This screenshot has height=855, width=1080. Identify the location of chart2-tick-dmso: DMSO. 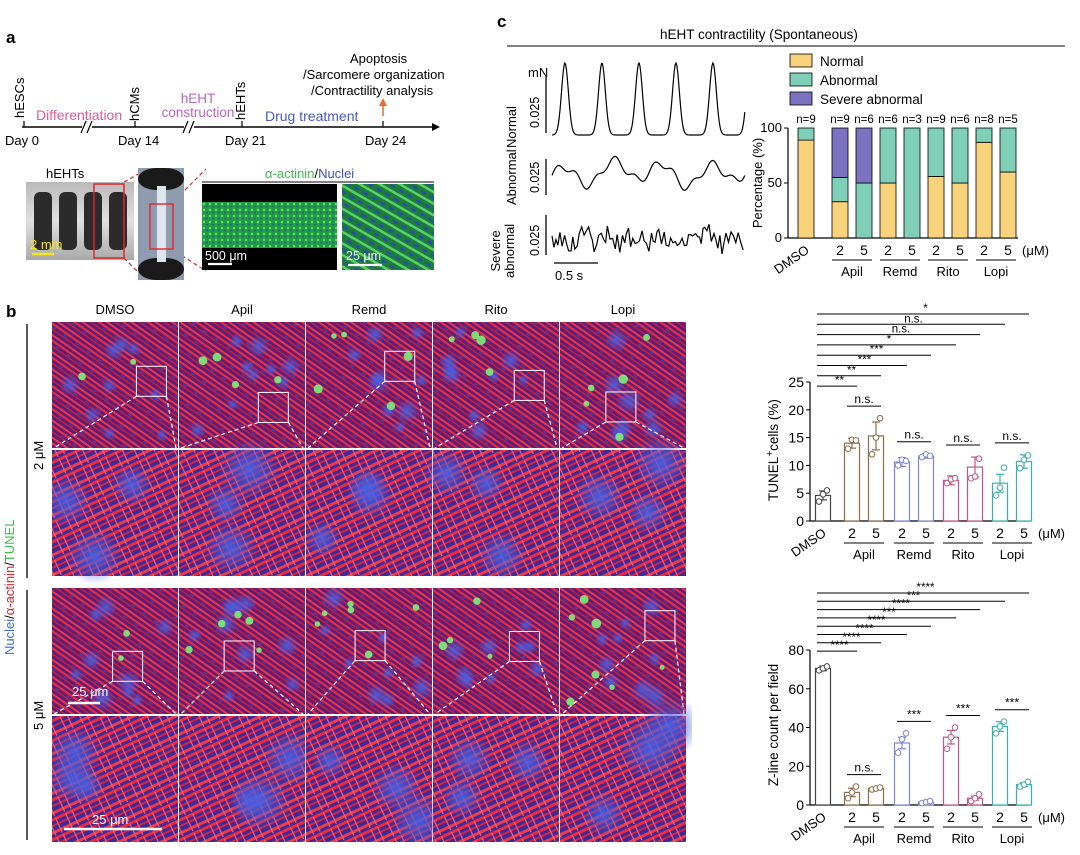
(808, 542).